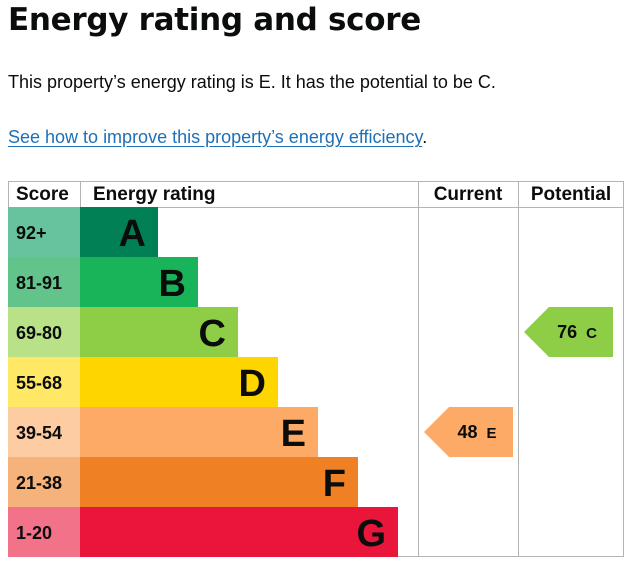 The image size is (636, 570). Describe the element at coordinates (39, 483) in the screenshot. I see `score-range-f: 21-38` at that location.